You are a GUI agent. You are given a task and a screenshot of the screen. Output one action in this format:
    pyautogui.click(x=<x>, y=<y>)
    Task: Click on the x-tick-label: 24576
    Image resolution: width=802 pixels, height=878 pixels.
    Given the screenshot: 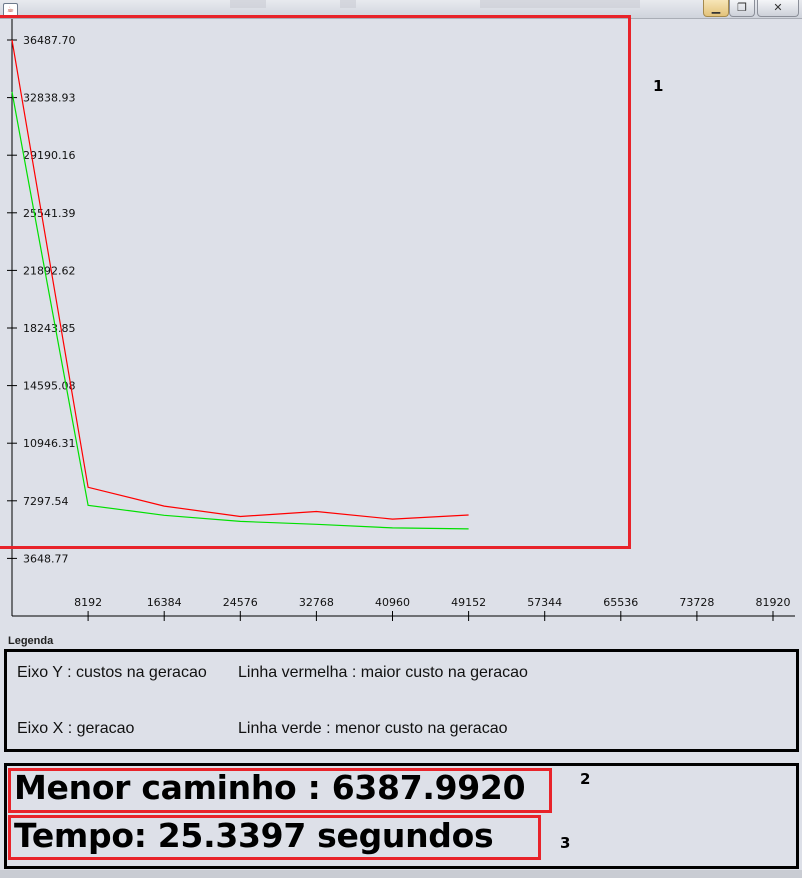 What is the action you would take?
    pyautogui.click(x=240, y=602)
    